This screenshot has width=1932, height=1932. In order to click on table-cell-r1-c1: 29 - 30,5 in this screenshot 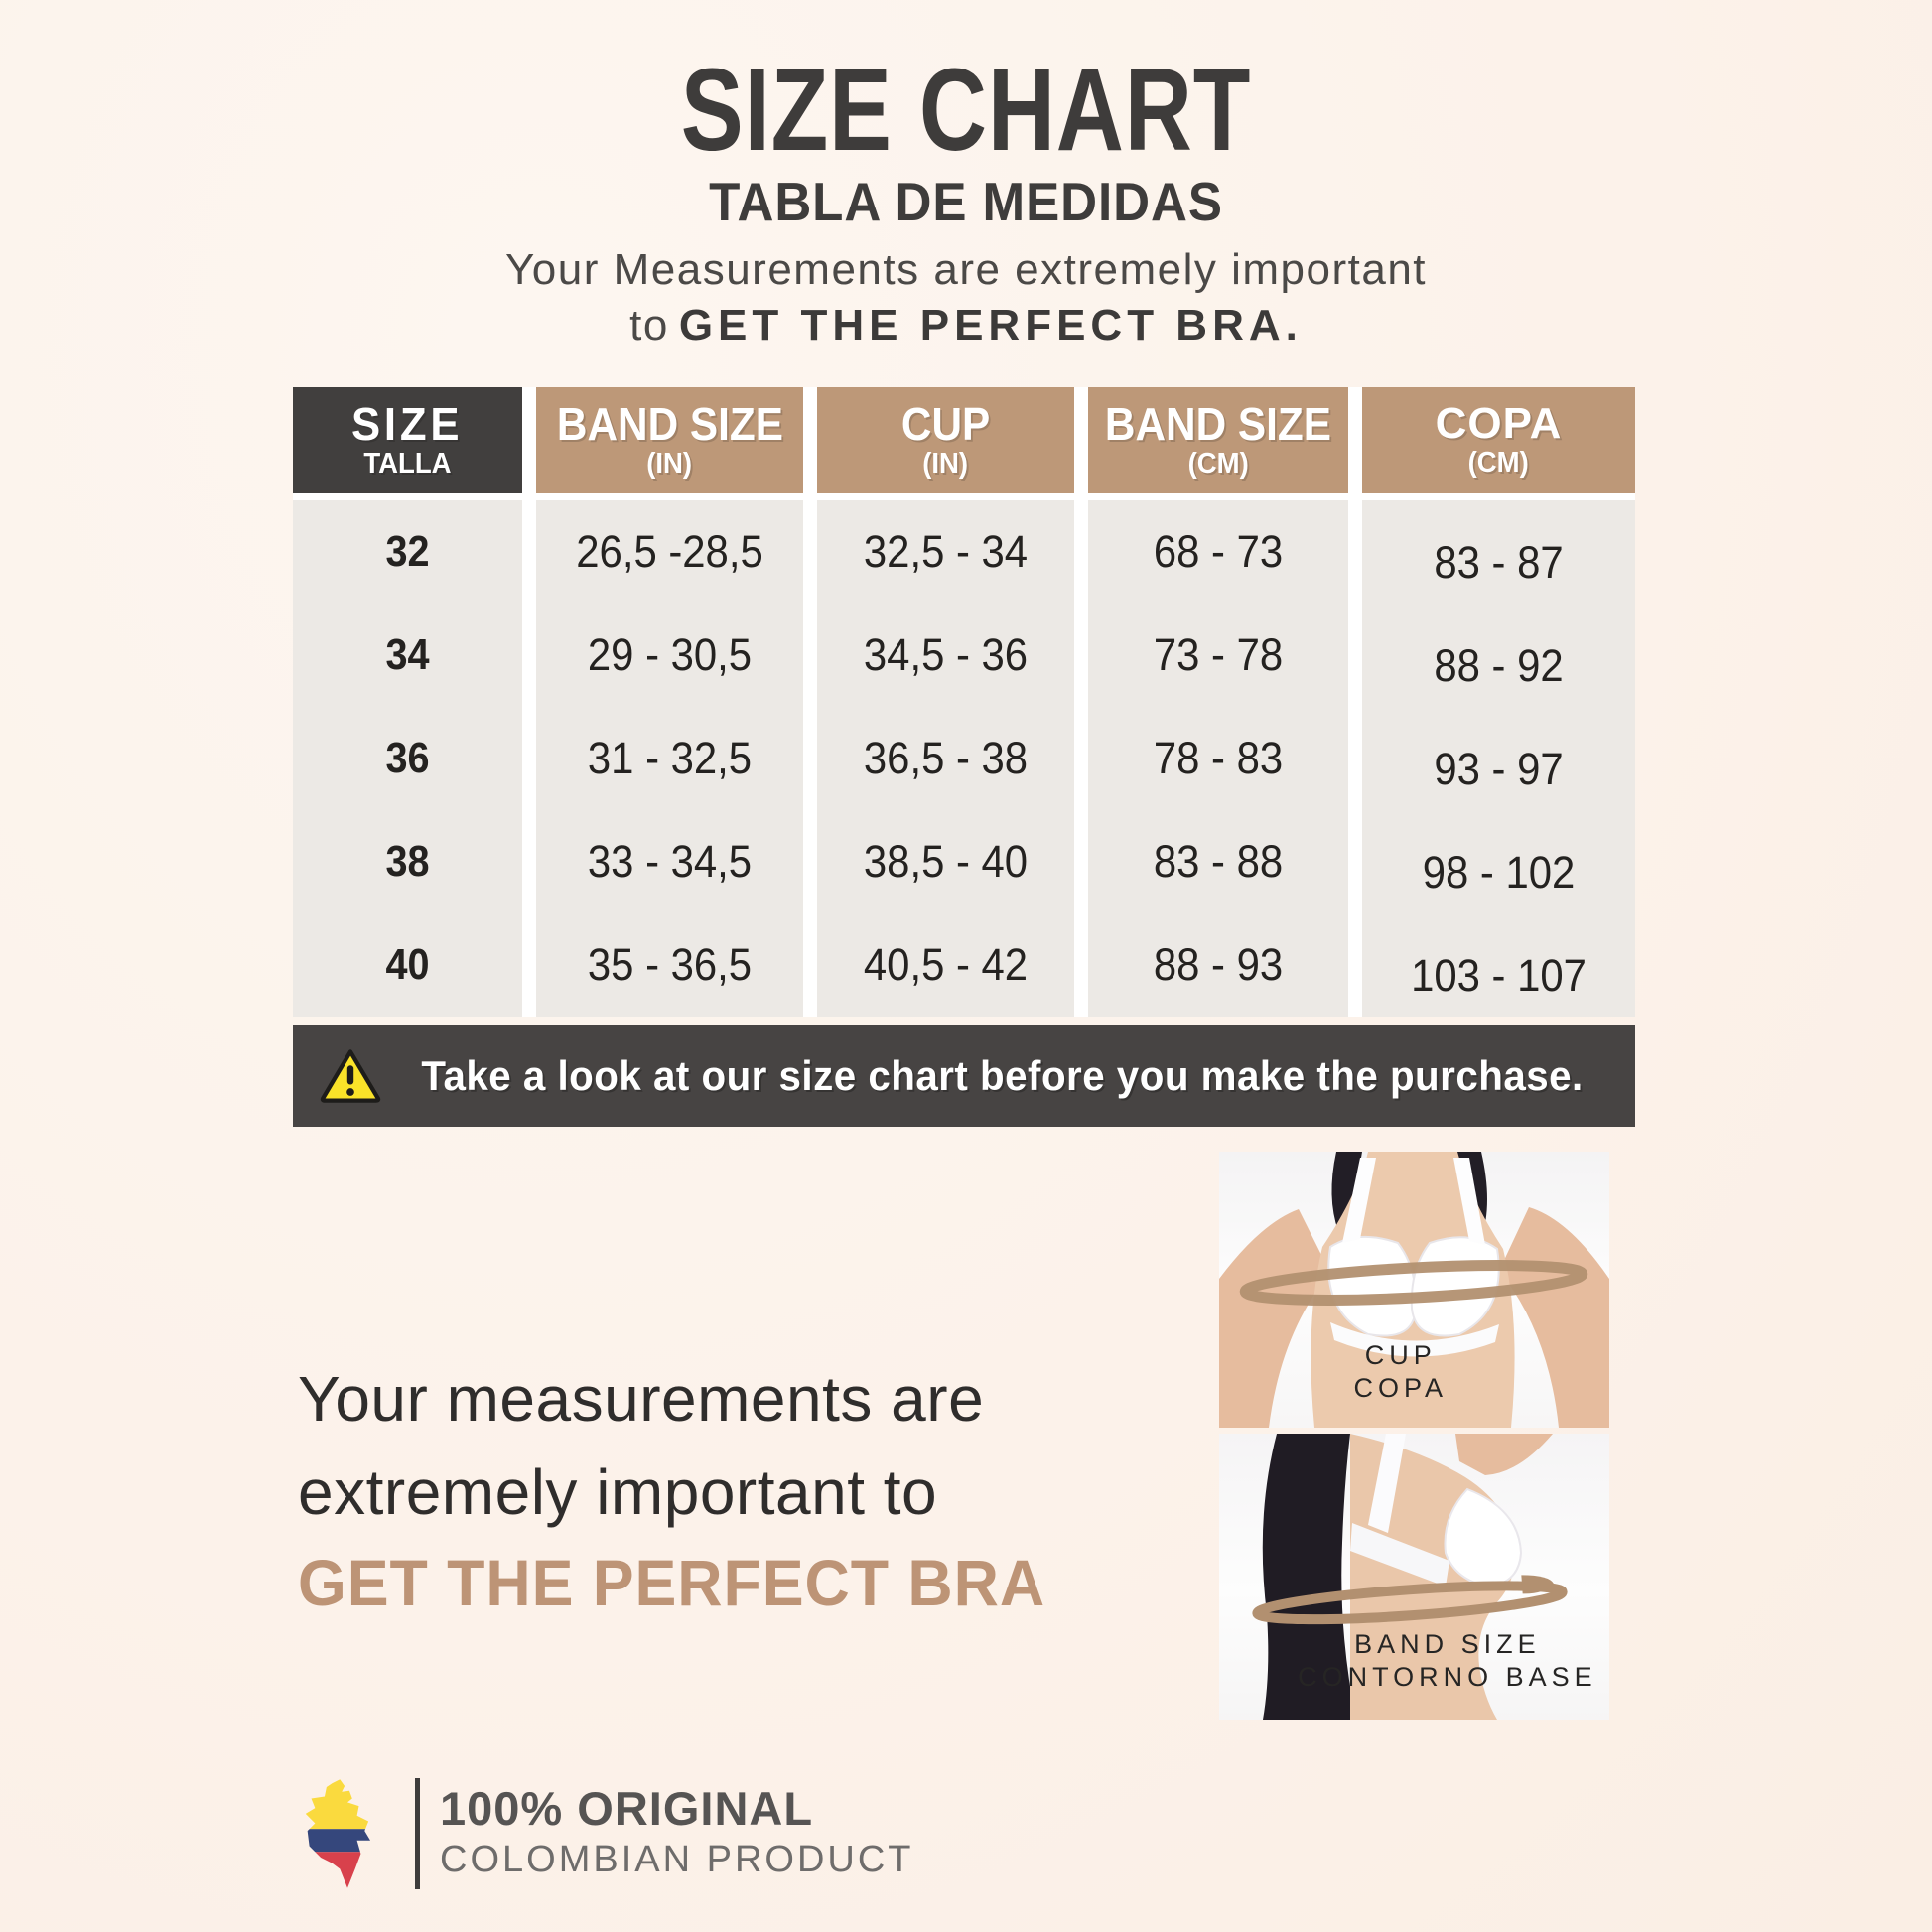, I will do `click(670, 654)`.